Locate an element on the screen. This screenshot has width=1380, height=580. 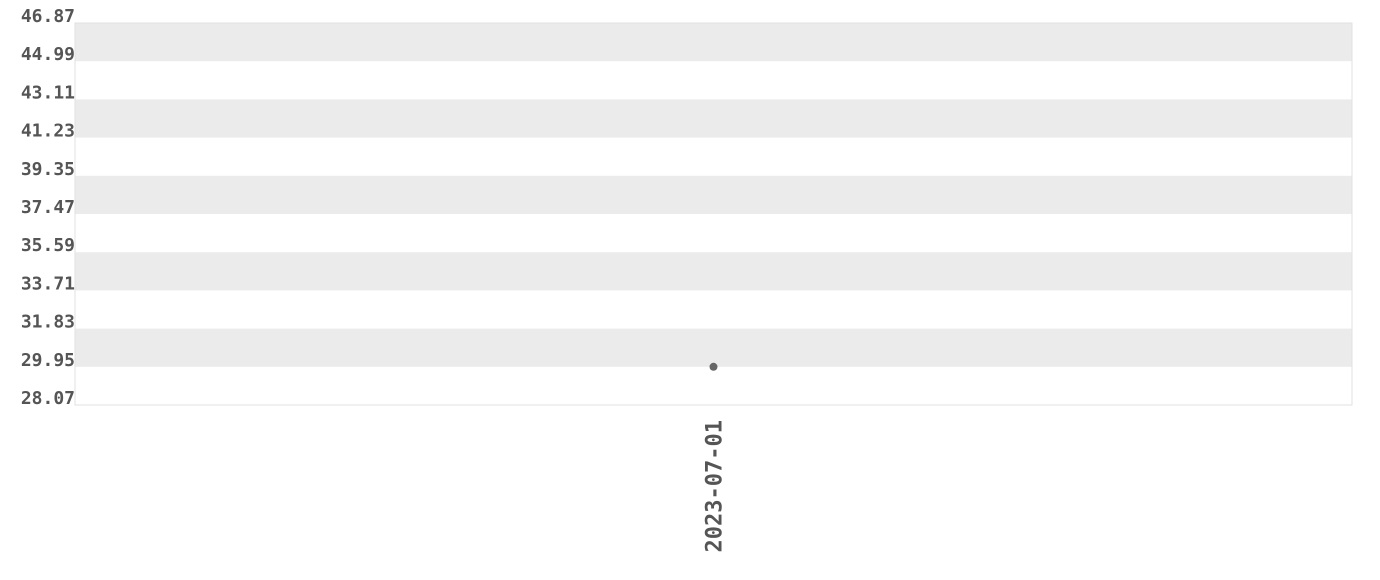
y-tick-label: 46.87 is located at coordinates (48, 16).